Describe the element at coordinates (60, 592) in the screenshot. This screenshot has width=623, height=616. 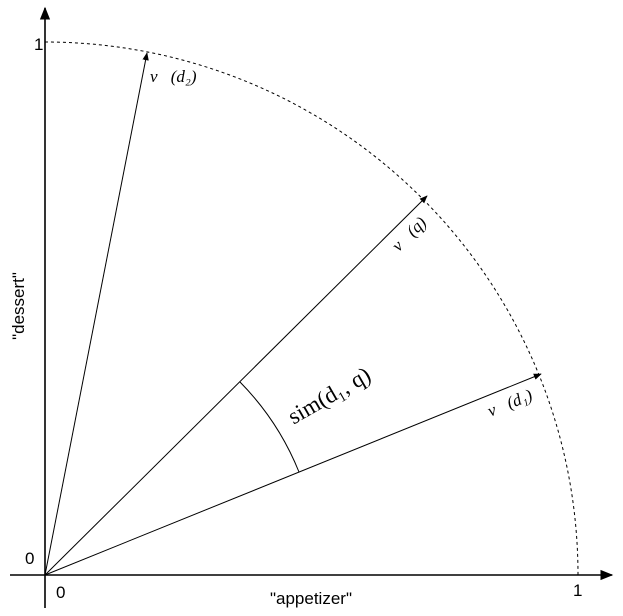
I see `x-tick-label: 0` at that location.